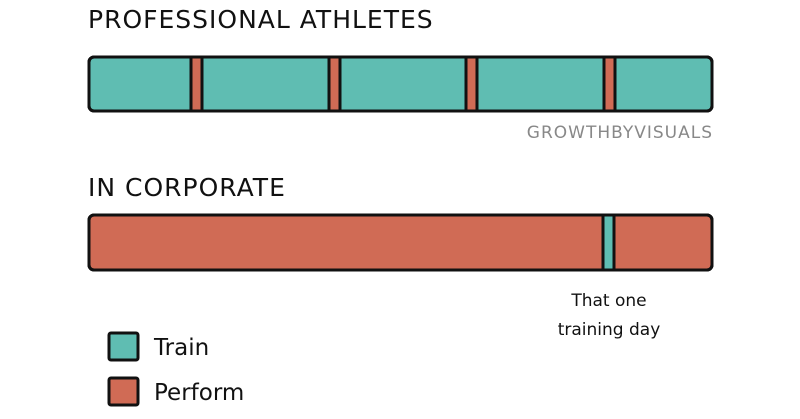  I want to click on train-segment, so click(608, 242).